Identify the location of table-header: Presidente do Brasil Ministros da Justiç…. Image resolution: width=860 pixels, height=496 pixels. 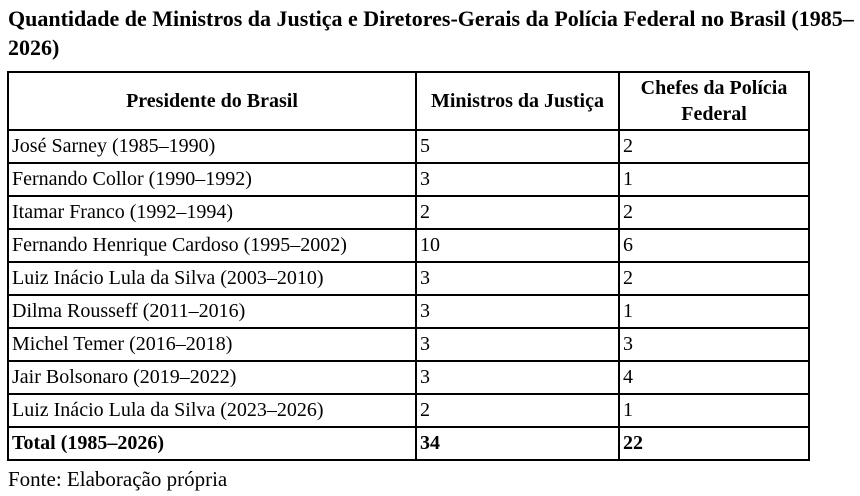
(408, 101).